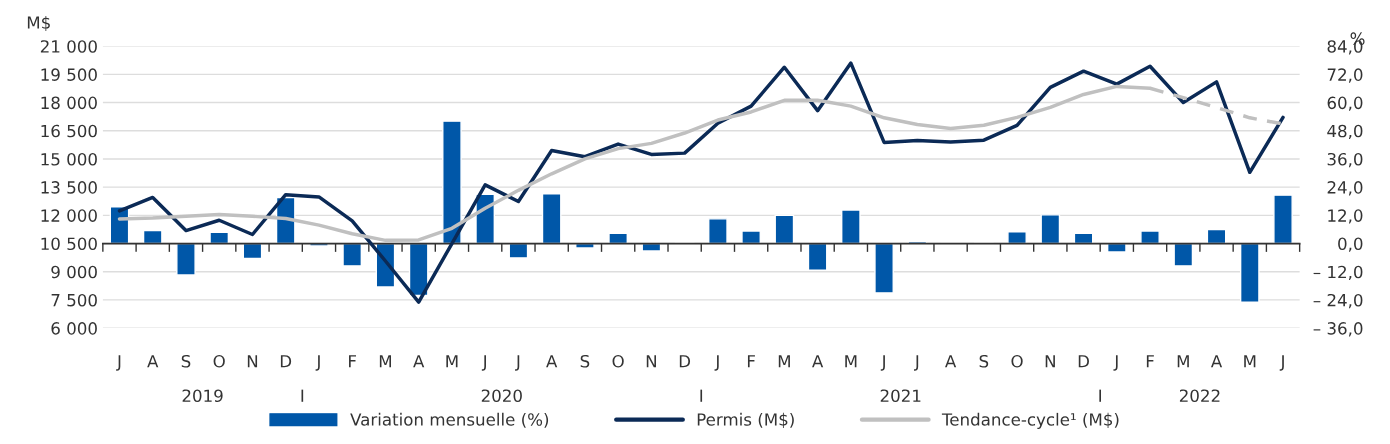 Image resolution: width=1390 pixels, height=444 pixels. I want to click on text: 2021, so click(900, 396).